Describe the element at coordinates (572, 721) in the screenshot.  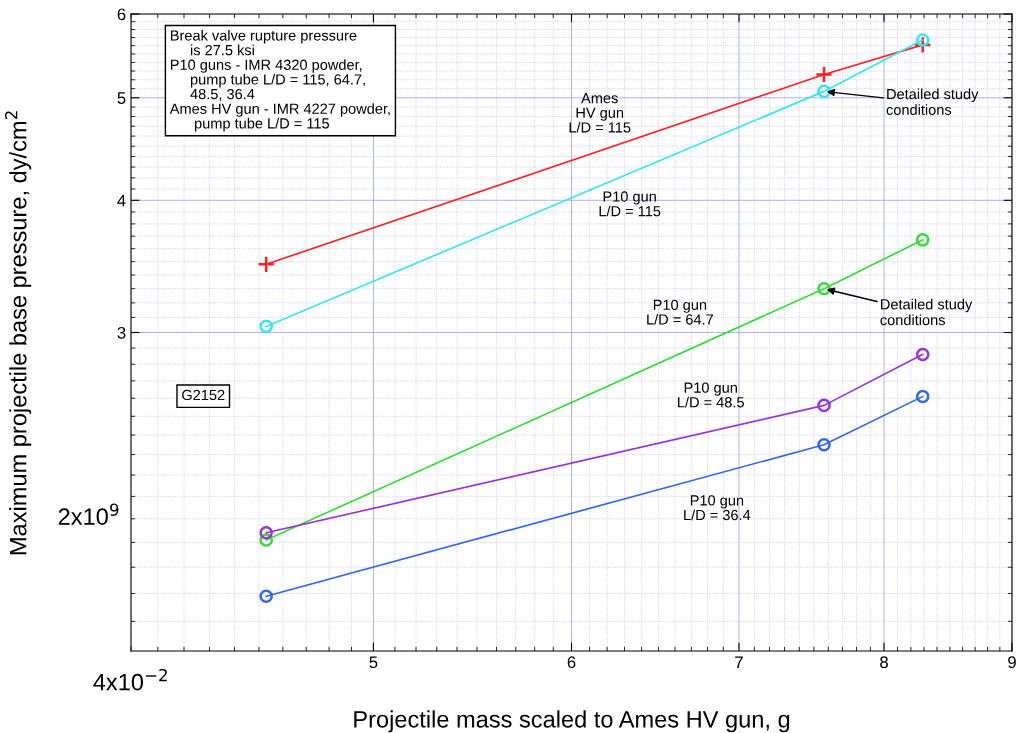
I see `x-axis-title: Projectile mass scaled to Ames HV gun, g` at that location.